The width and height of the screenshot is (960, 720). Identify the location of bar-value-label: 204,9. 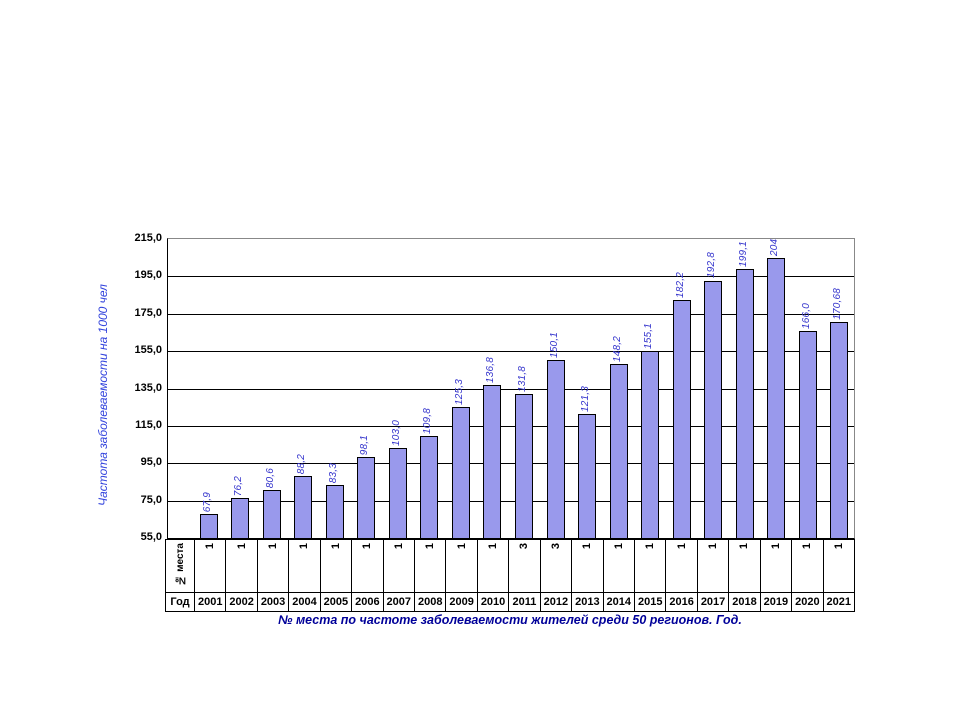
(775, 247).